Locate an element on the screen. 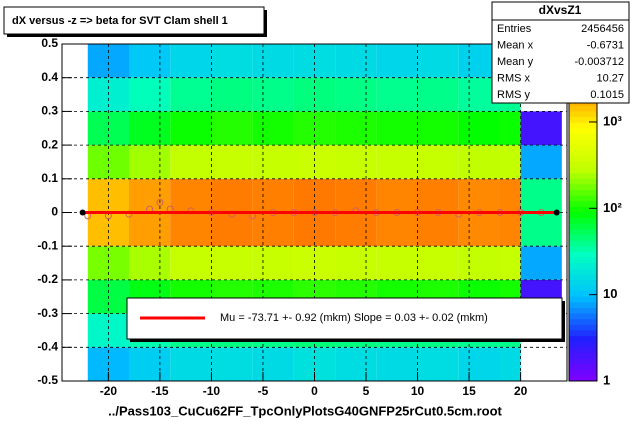 The height and width of the screenshot is (429, 632). y-tick-label: 0.1 is located at coordinates (49, 178).